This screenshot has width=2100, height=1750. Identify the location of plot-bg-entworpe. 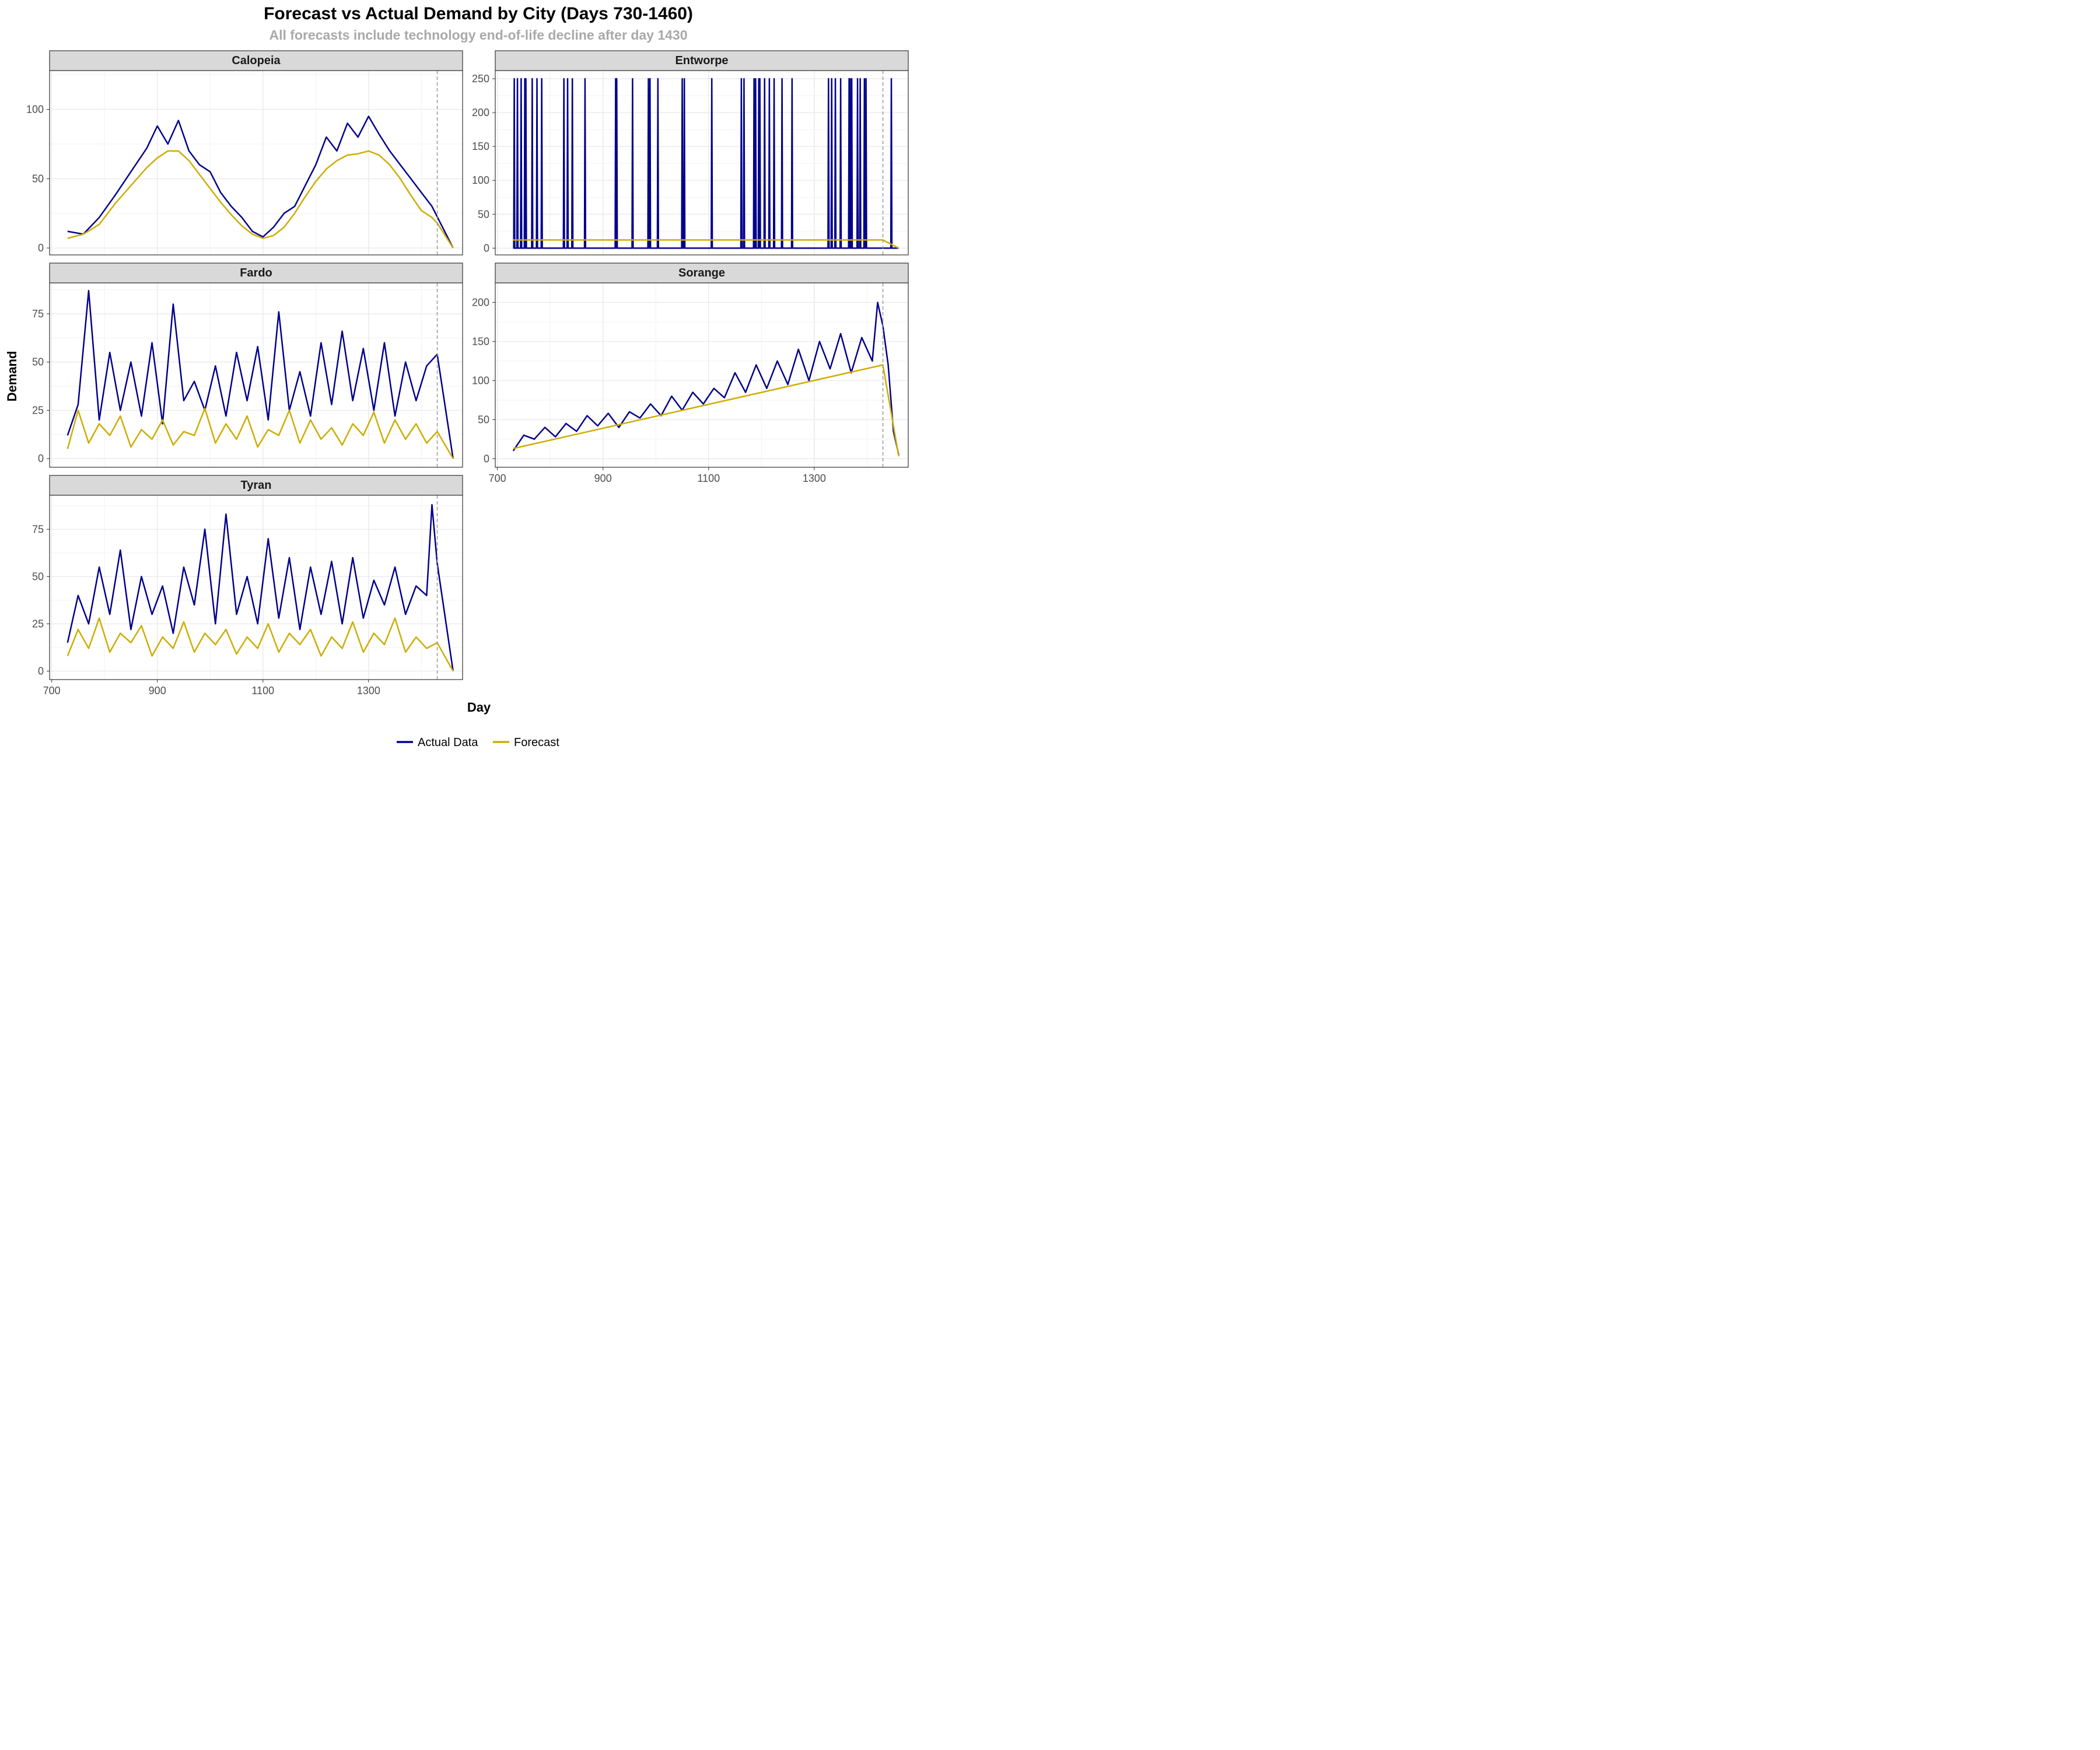
(701, 163).